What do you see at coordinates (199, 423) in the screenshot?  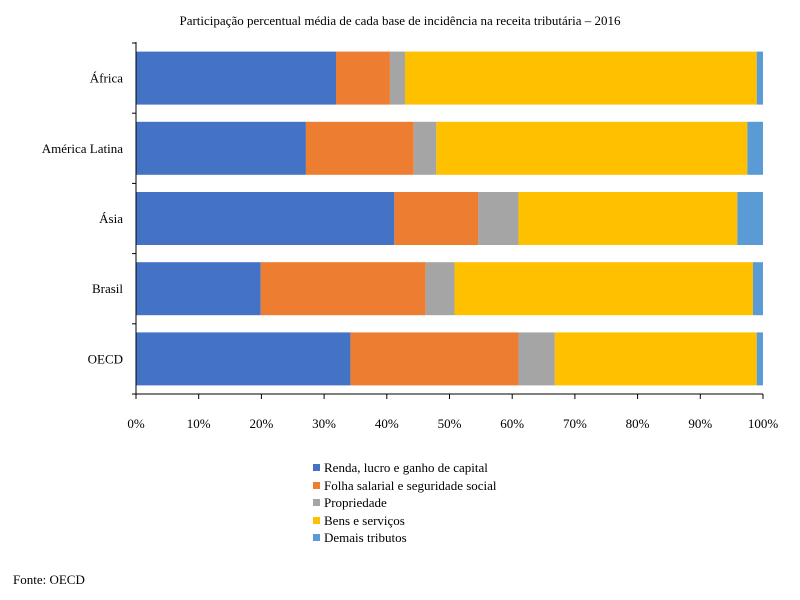 I see `x-tick-label: 10%` at bounding box center [199, 423].